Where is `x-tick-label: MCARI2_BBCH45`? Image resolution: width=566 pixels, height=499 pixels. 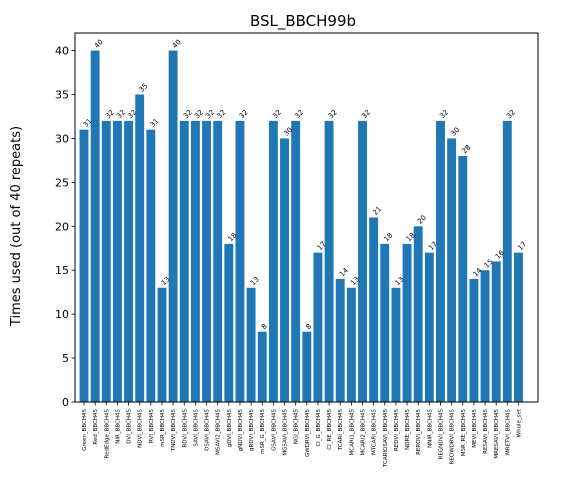
x-tick-label: MCARI2_BBCH45 is located at coordinates (364, 432).